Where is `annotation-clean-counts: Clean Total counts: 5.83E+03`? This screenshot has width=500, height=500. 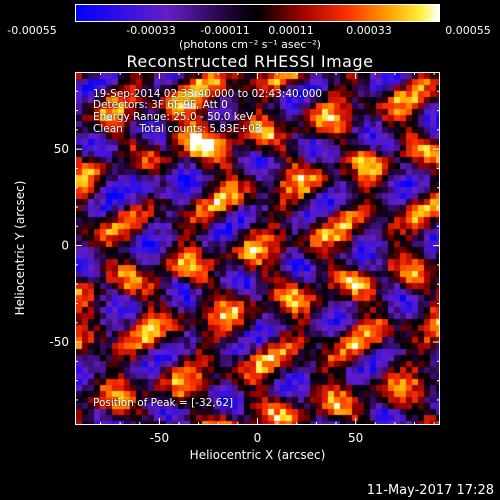
annotation-clean-counts: Clean Total counts: 5.83E+03 is located at coordinates (177, 129).